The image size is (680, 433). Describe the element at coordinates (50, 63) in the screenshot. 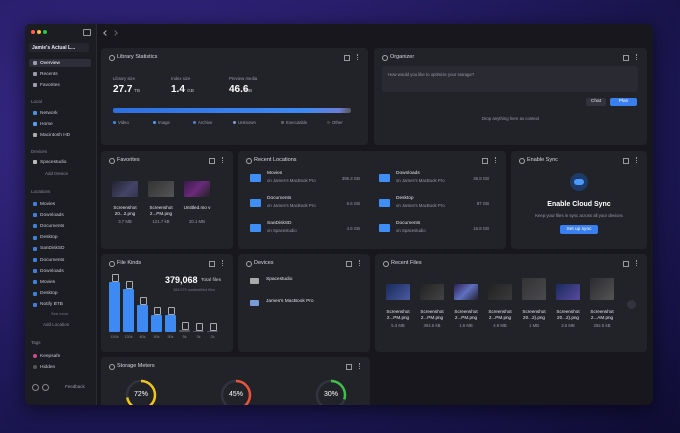

I see `nav-item: Overview` at that location.